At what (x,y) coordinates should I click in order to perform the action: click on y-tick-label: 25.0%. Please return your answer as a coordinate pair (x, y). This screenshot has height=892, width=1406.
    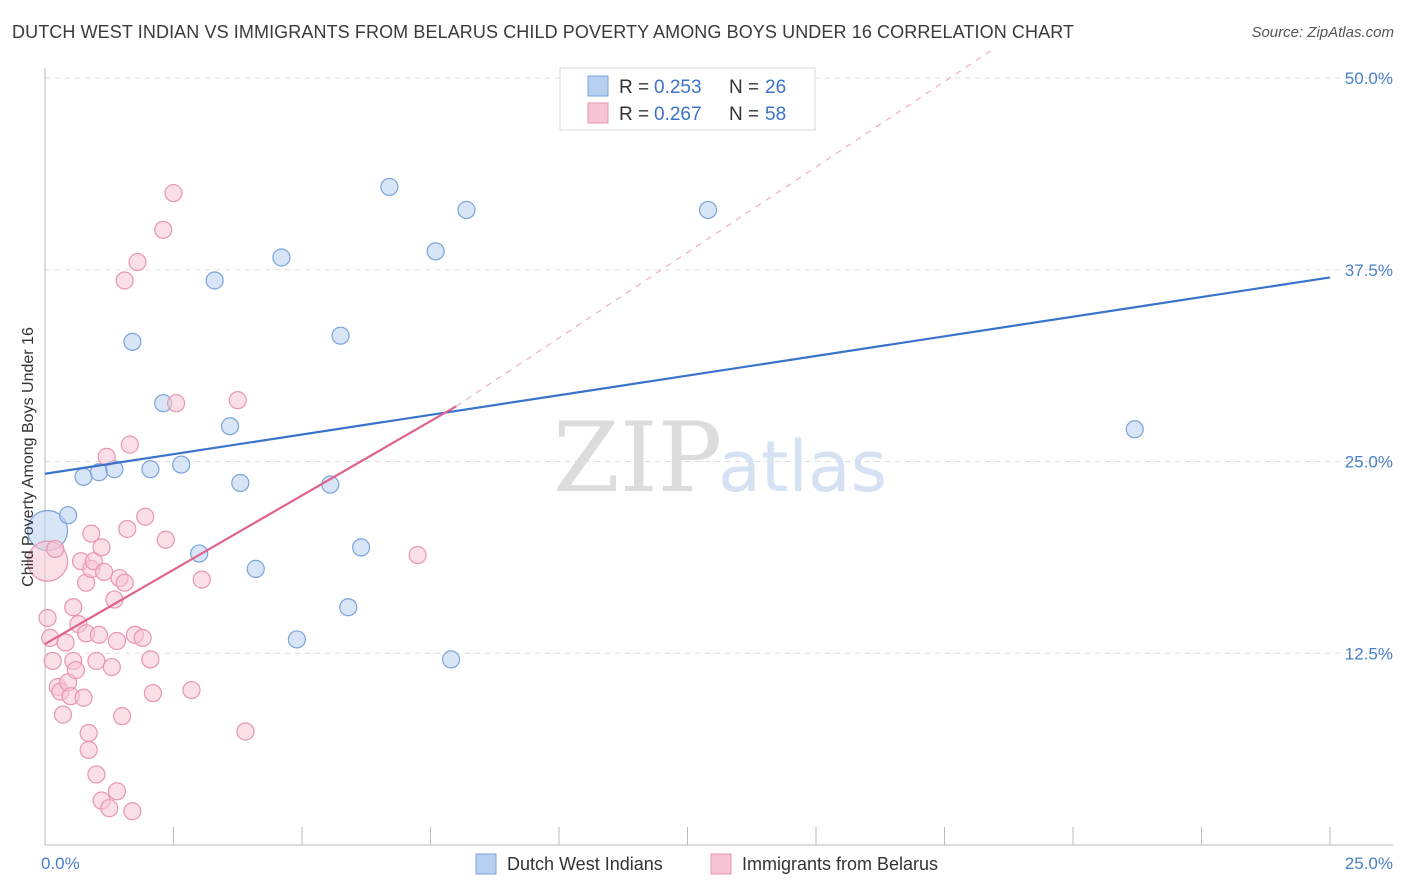
    Looking at the image, I should click on (1369, 462).